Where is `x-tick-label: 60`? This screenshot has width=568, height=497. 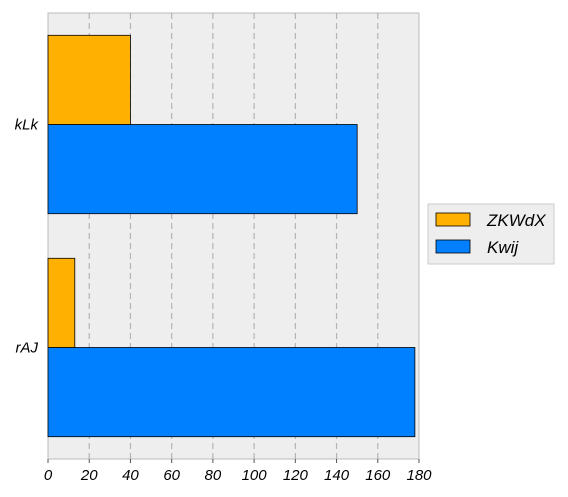 x-tick-label: 60 is located at coordinates (171, 475).